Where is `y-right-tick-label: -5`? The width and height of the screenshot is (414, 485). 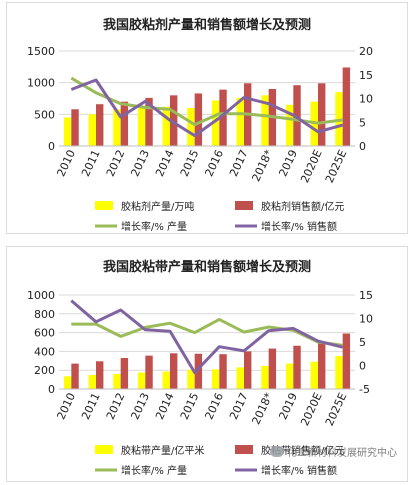 y-right-tick-label: -5 is located at coordinates (364, 389).